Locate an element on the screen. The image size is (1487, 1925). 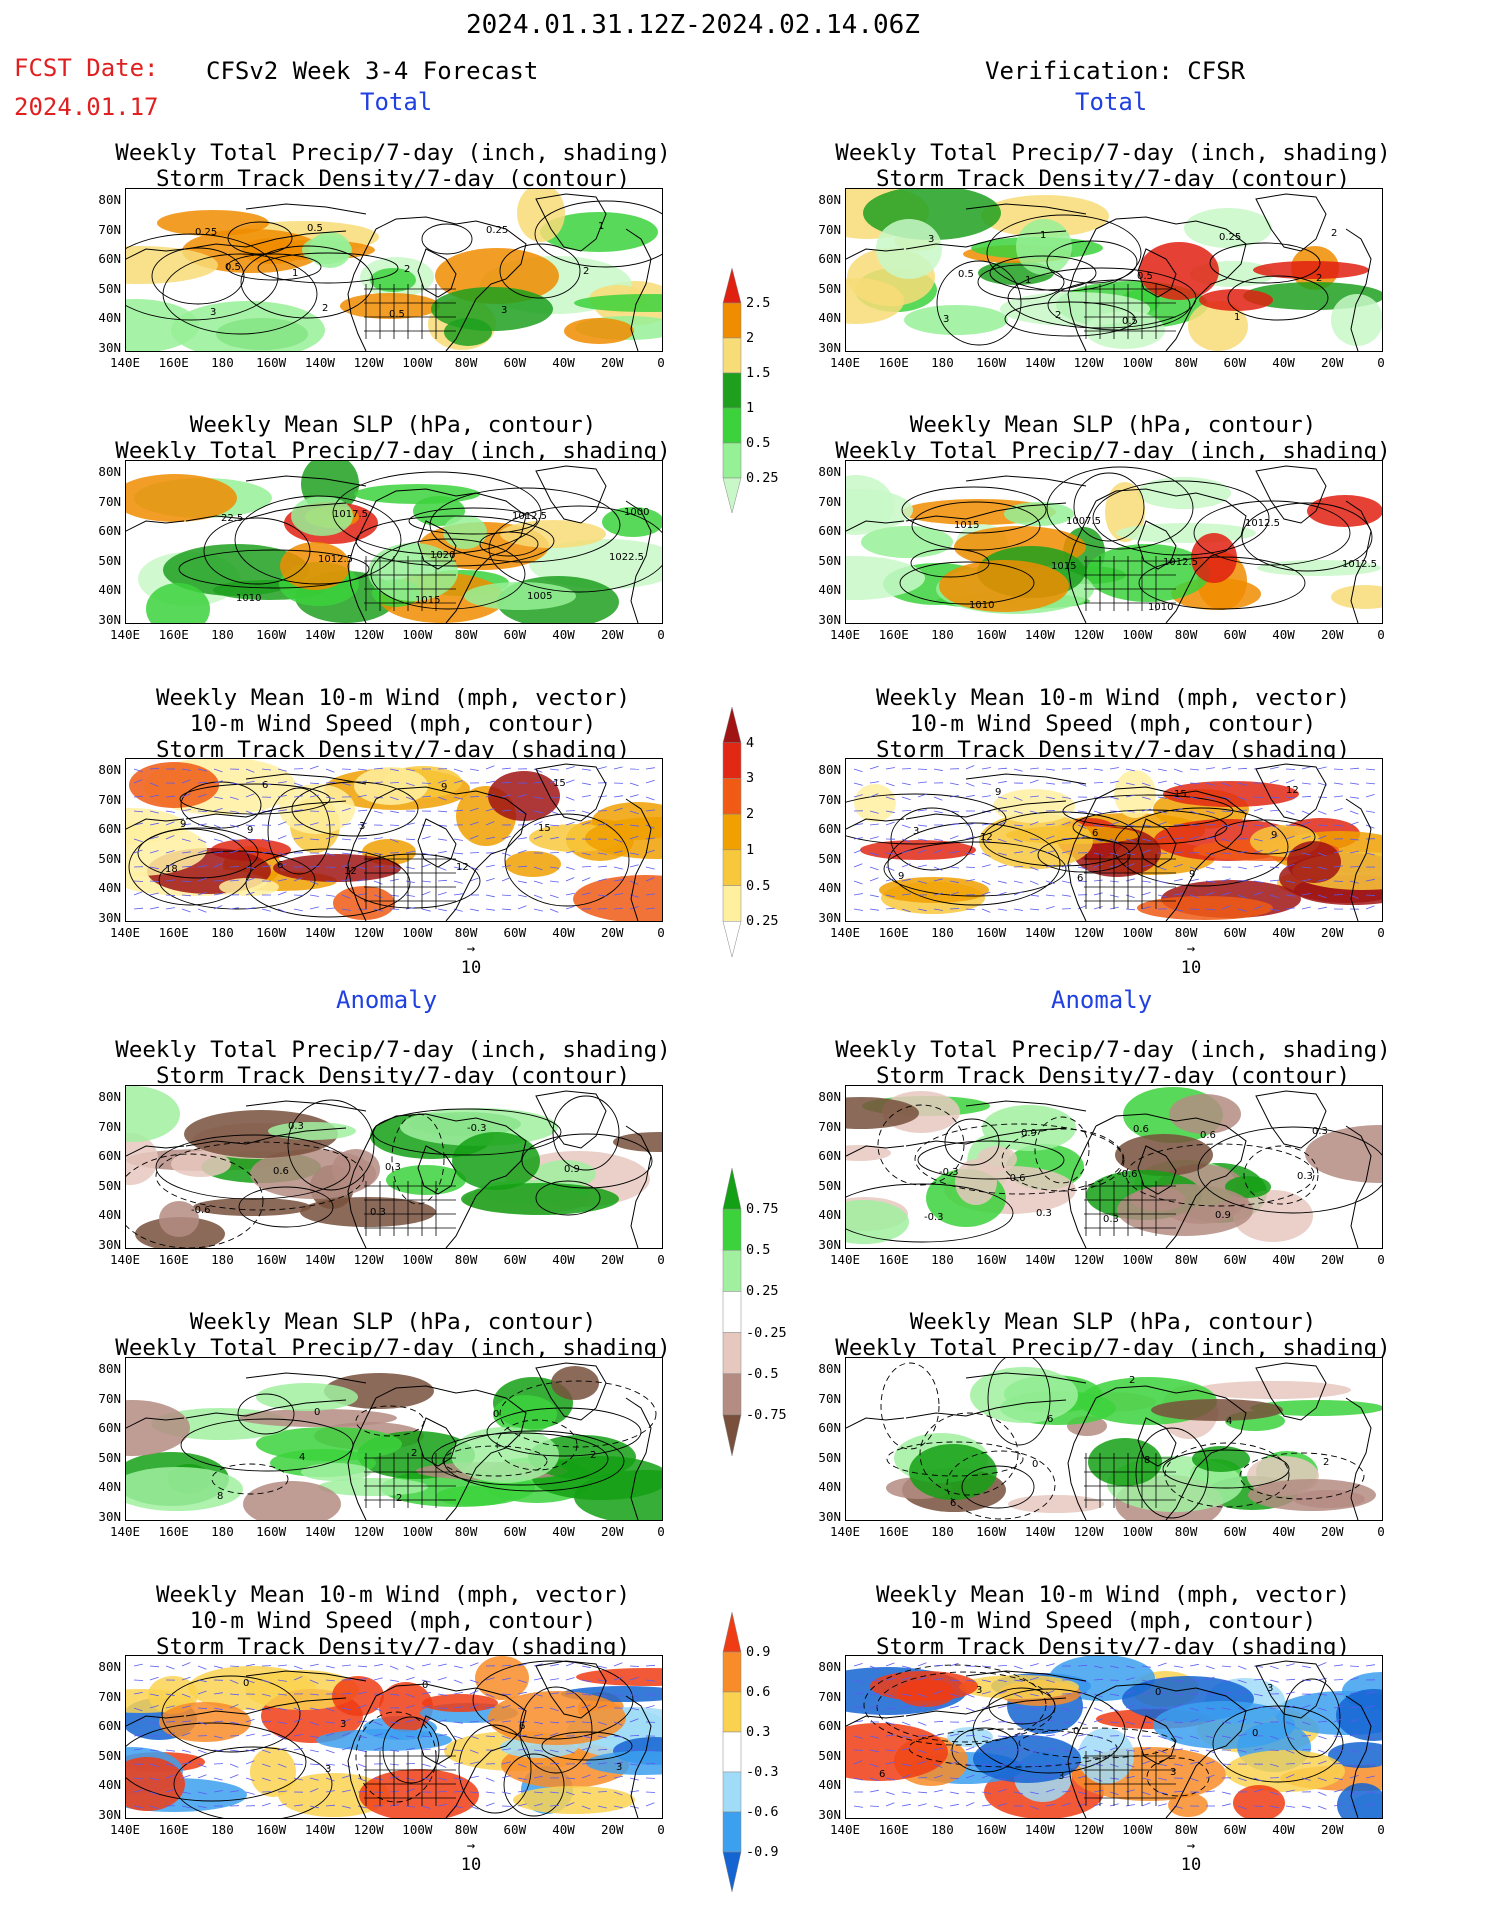
contour-label: 2 is located at coordinates (1319, 278).